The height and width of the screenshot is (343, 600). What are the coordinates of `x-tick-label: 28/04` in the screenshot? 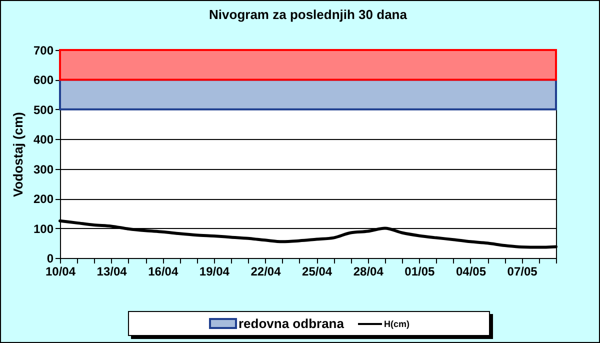 It's located at (368, 271).